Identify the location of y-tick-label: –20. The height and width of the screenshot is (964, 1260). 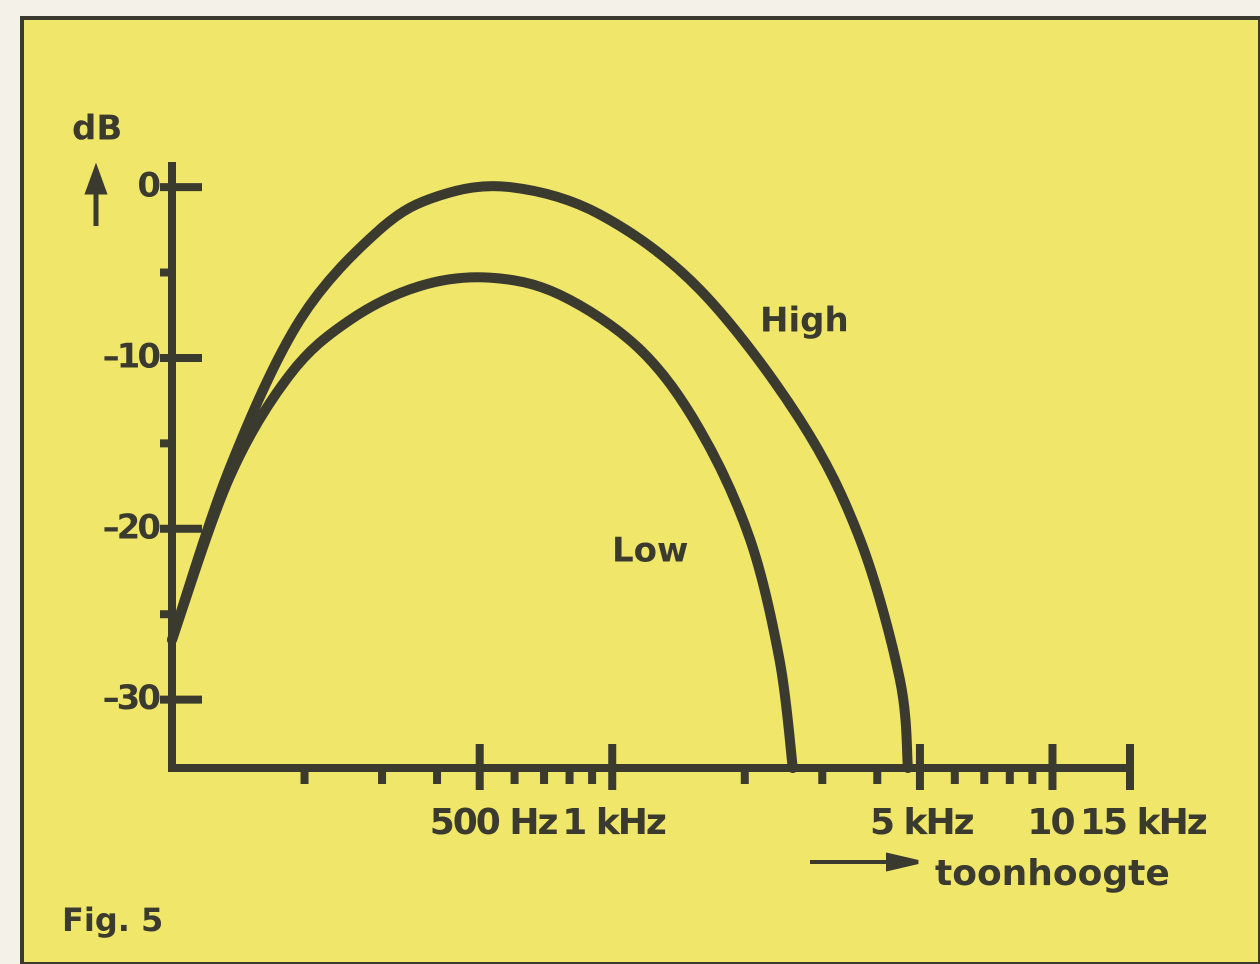
(132, 527).